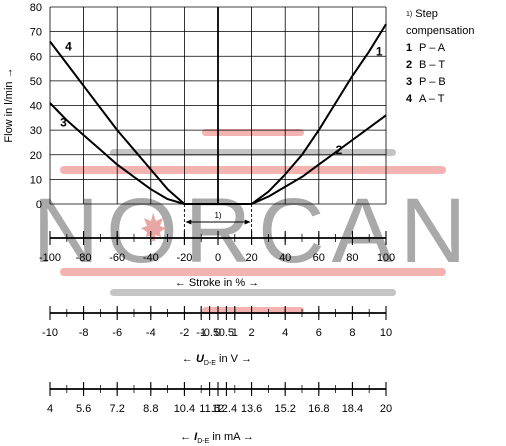 This screenshot has width=506, height=446. I want to click on axis-tick-label: -8, so click(84, 333).